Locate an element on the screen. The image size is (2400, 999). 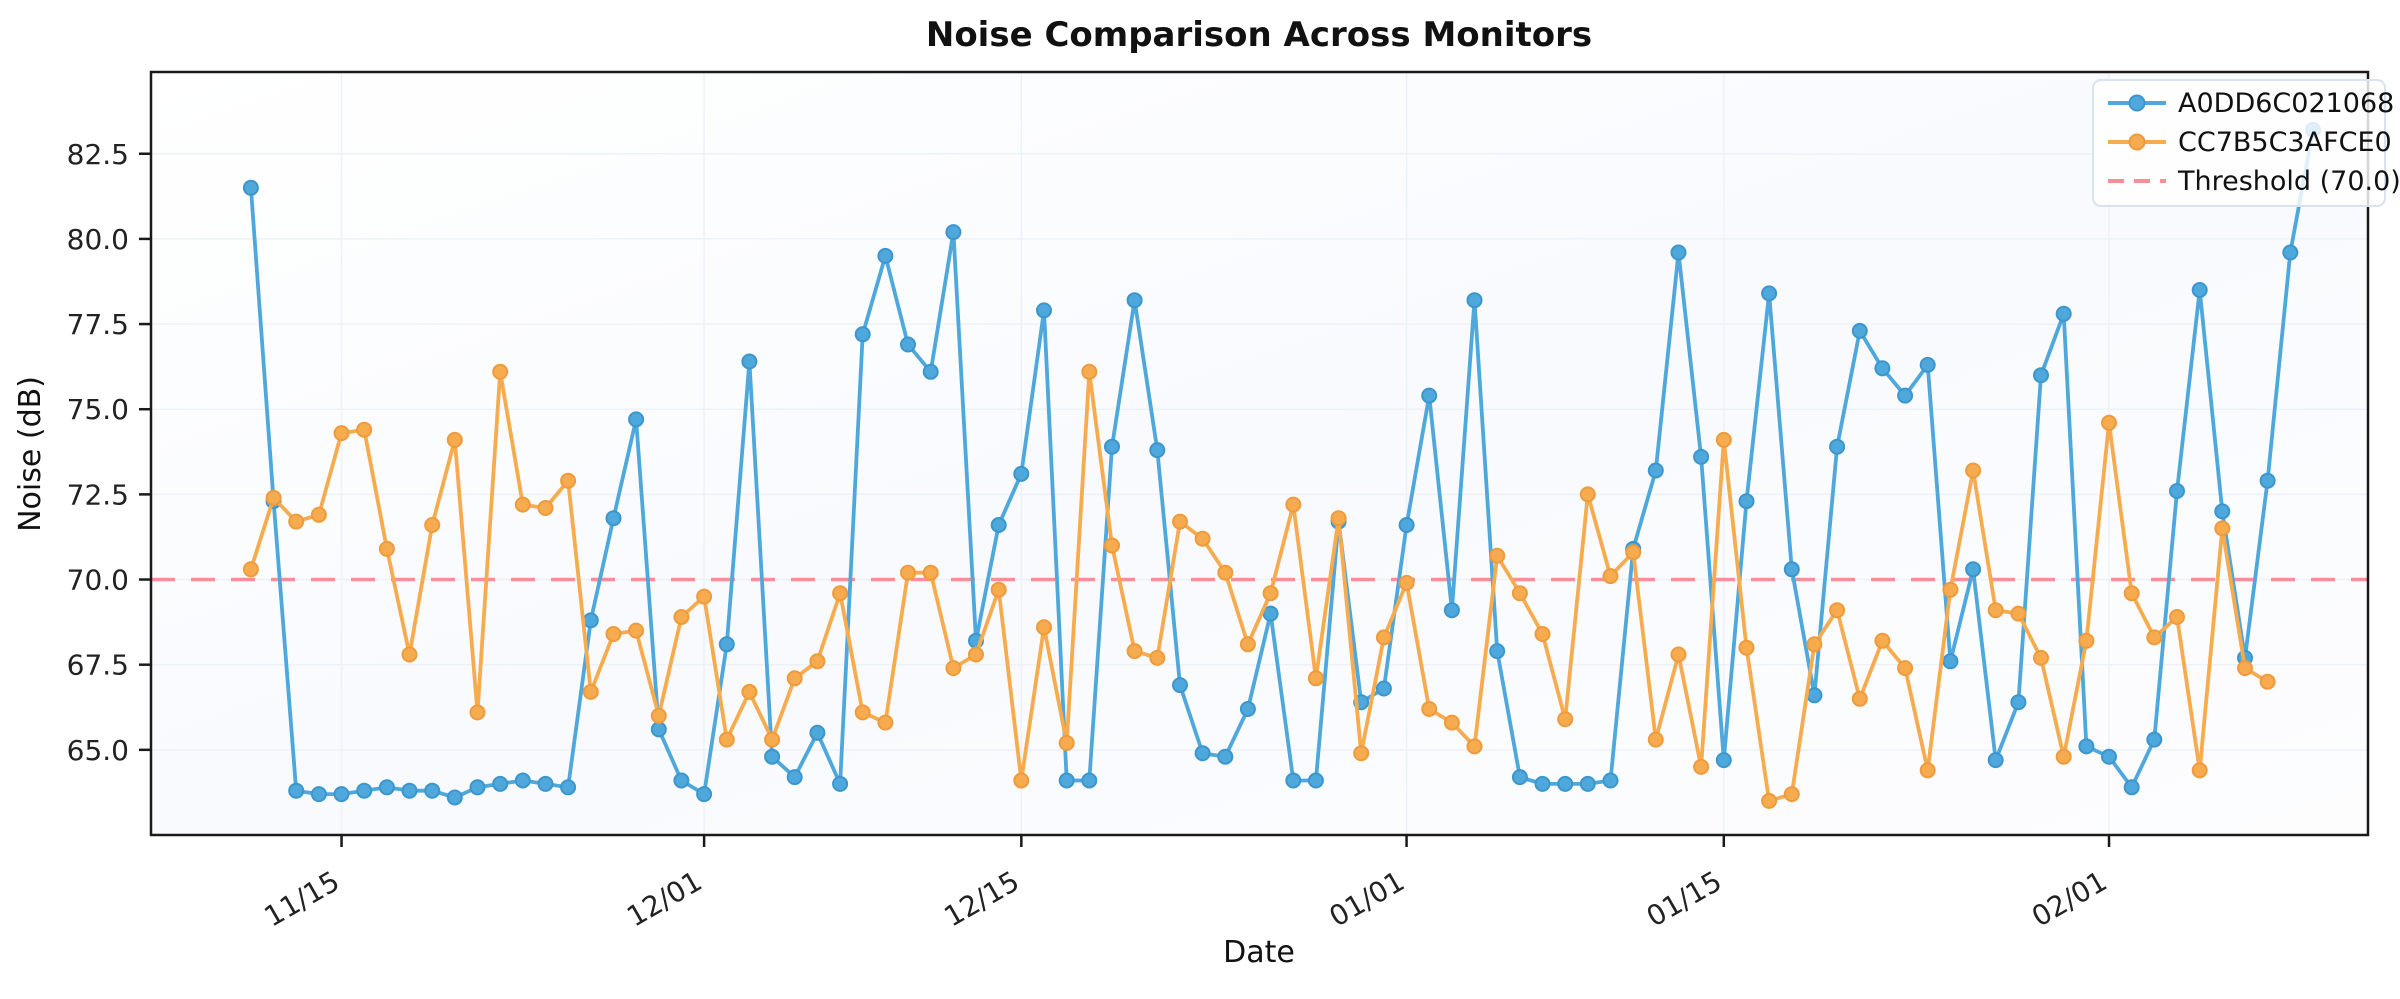
legend-box is located at coordinates (2239, 143).